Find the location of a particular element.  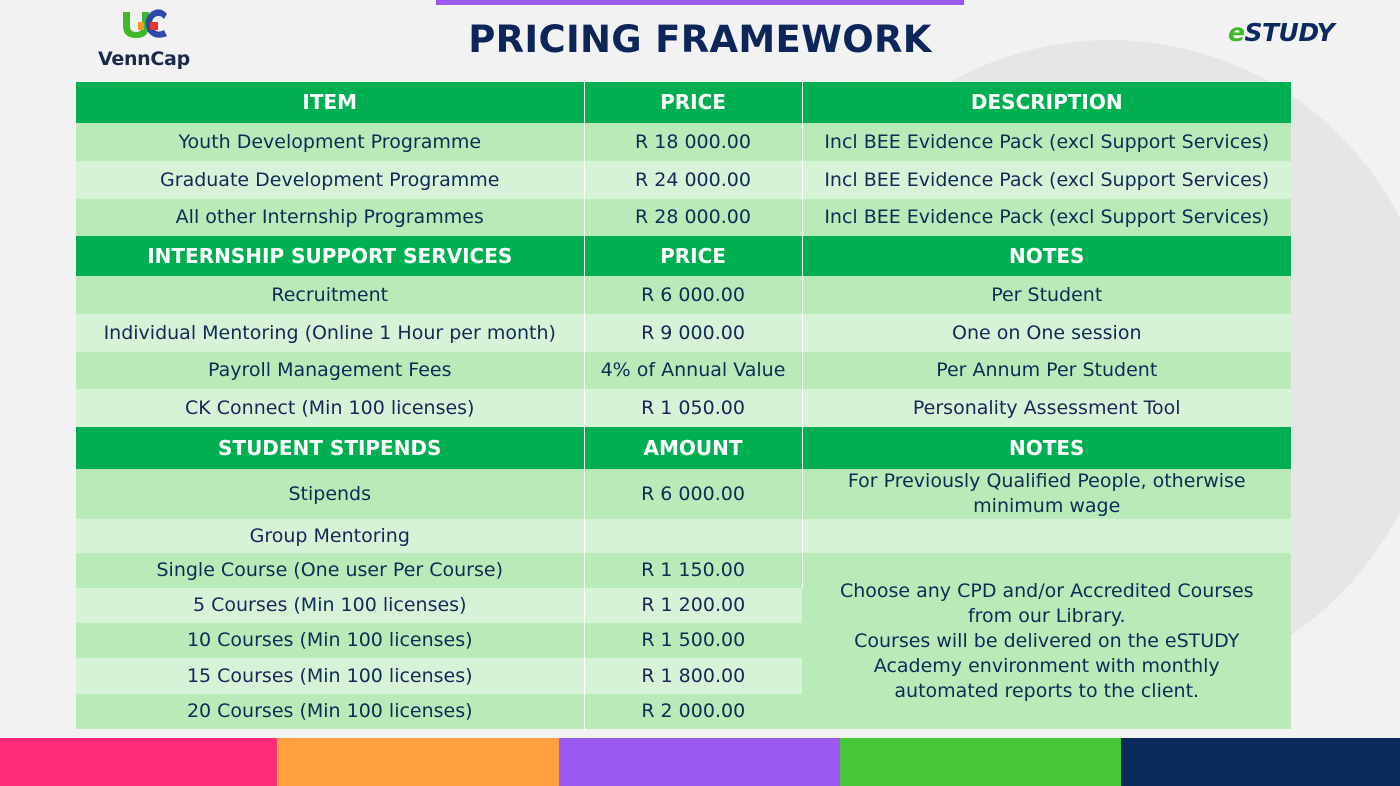

item-cell: Payroll Management Fees is located at coordinates (330, 370).